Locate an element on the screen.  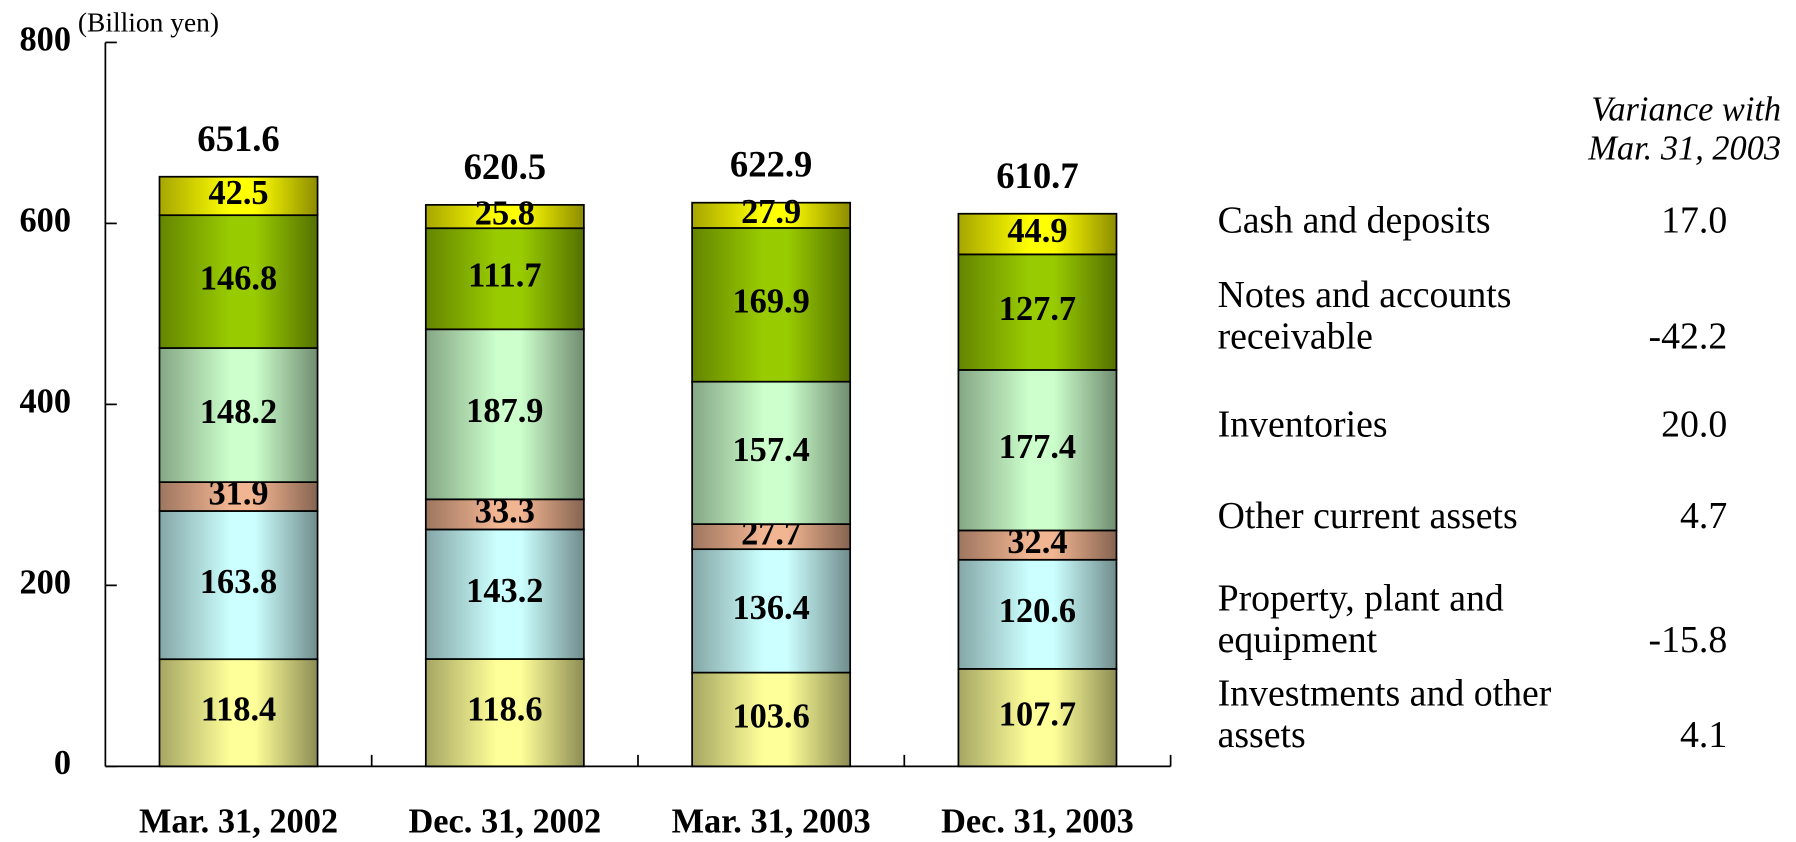
y-tick-label: 600 is located at coordinates (45, 220).